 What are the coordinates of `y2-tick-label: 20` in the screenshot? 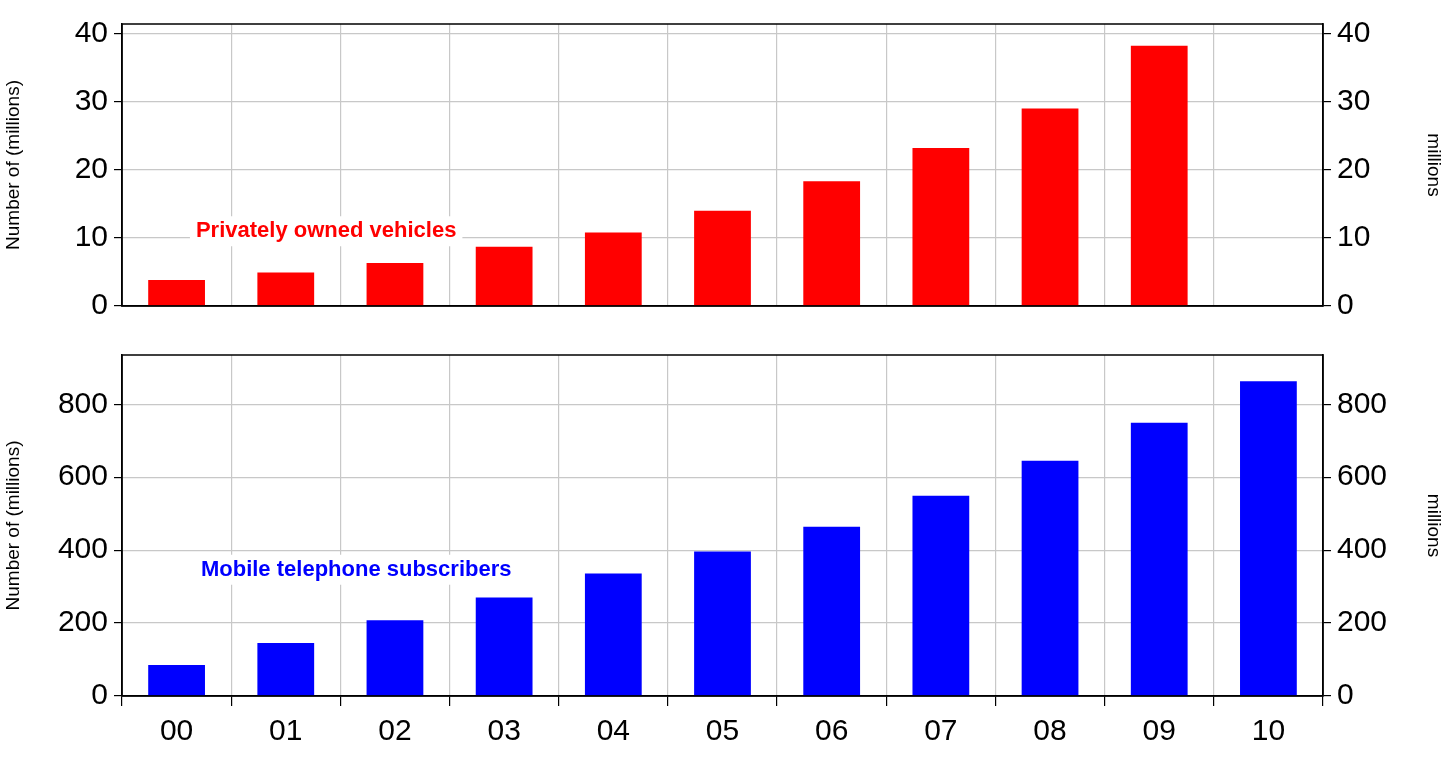 It's located at (1354, 168).